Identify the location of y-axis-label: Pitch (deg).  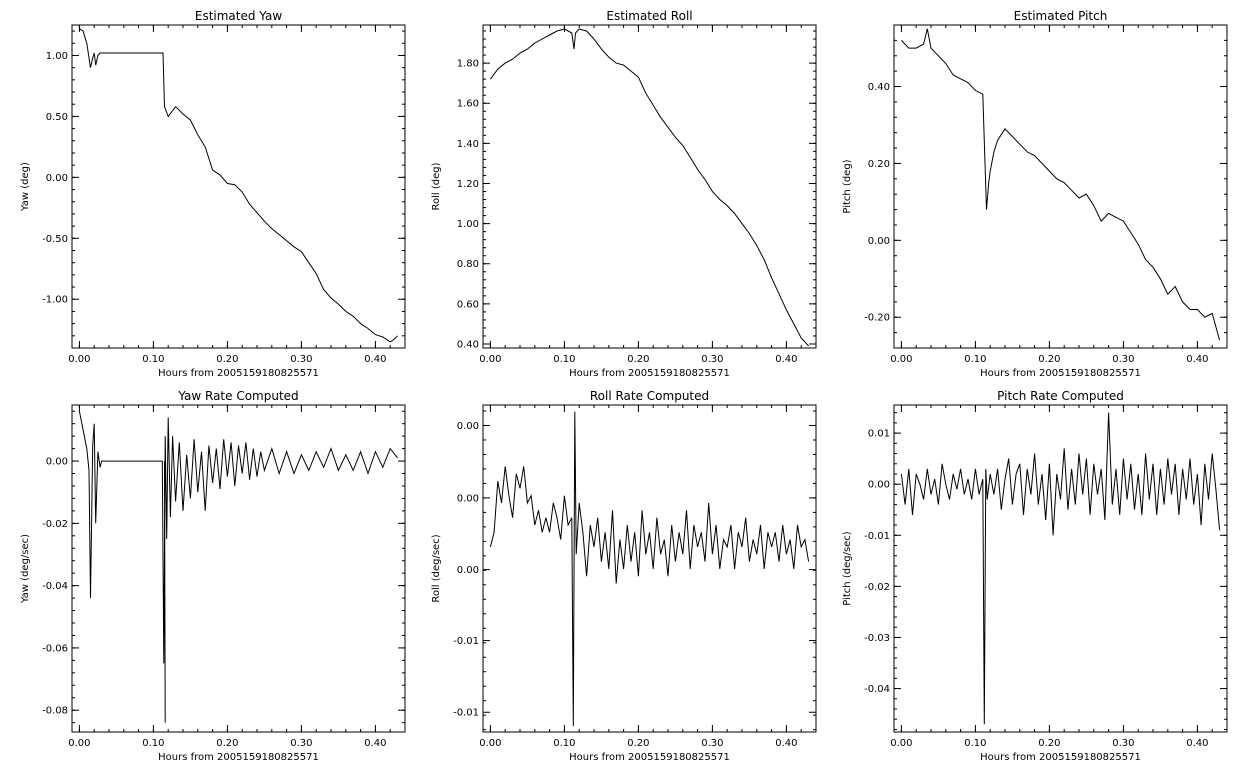
(847, 186).